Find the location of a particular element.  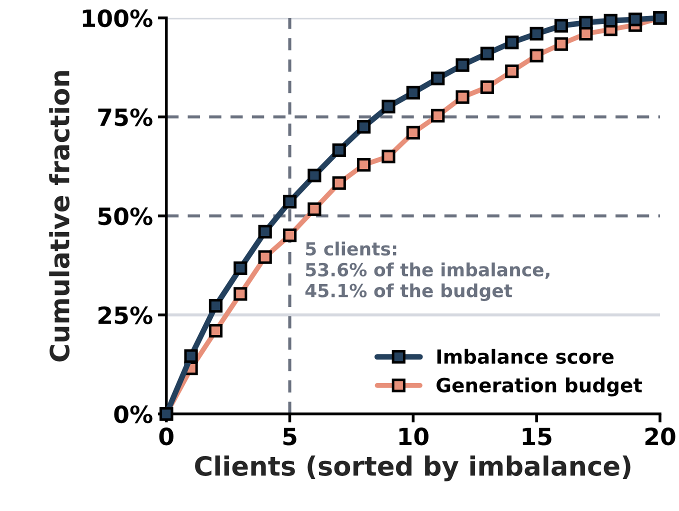

x-tick-label: 0 is located at coordinates (166, 437).